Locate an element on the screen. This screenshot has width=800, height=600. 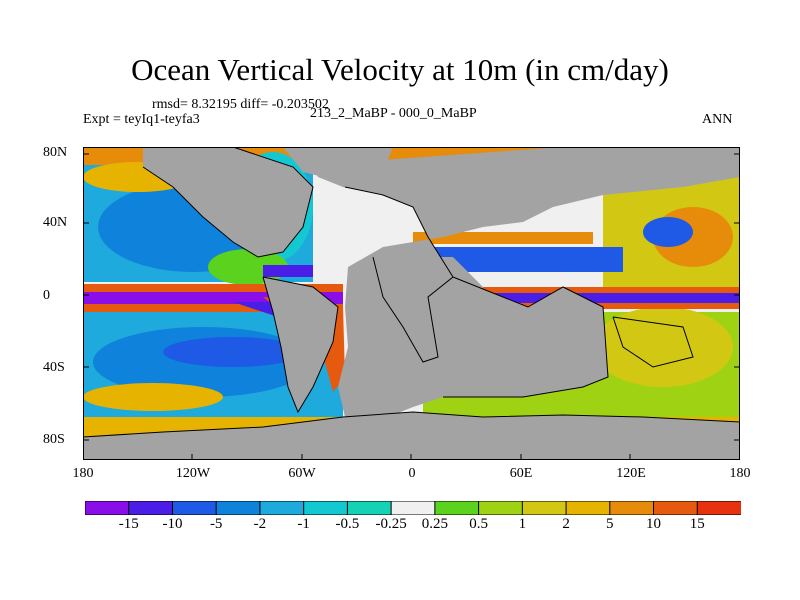
land-antarctica is located at coordinates (411, 436).